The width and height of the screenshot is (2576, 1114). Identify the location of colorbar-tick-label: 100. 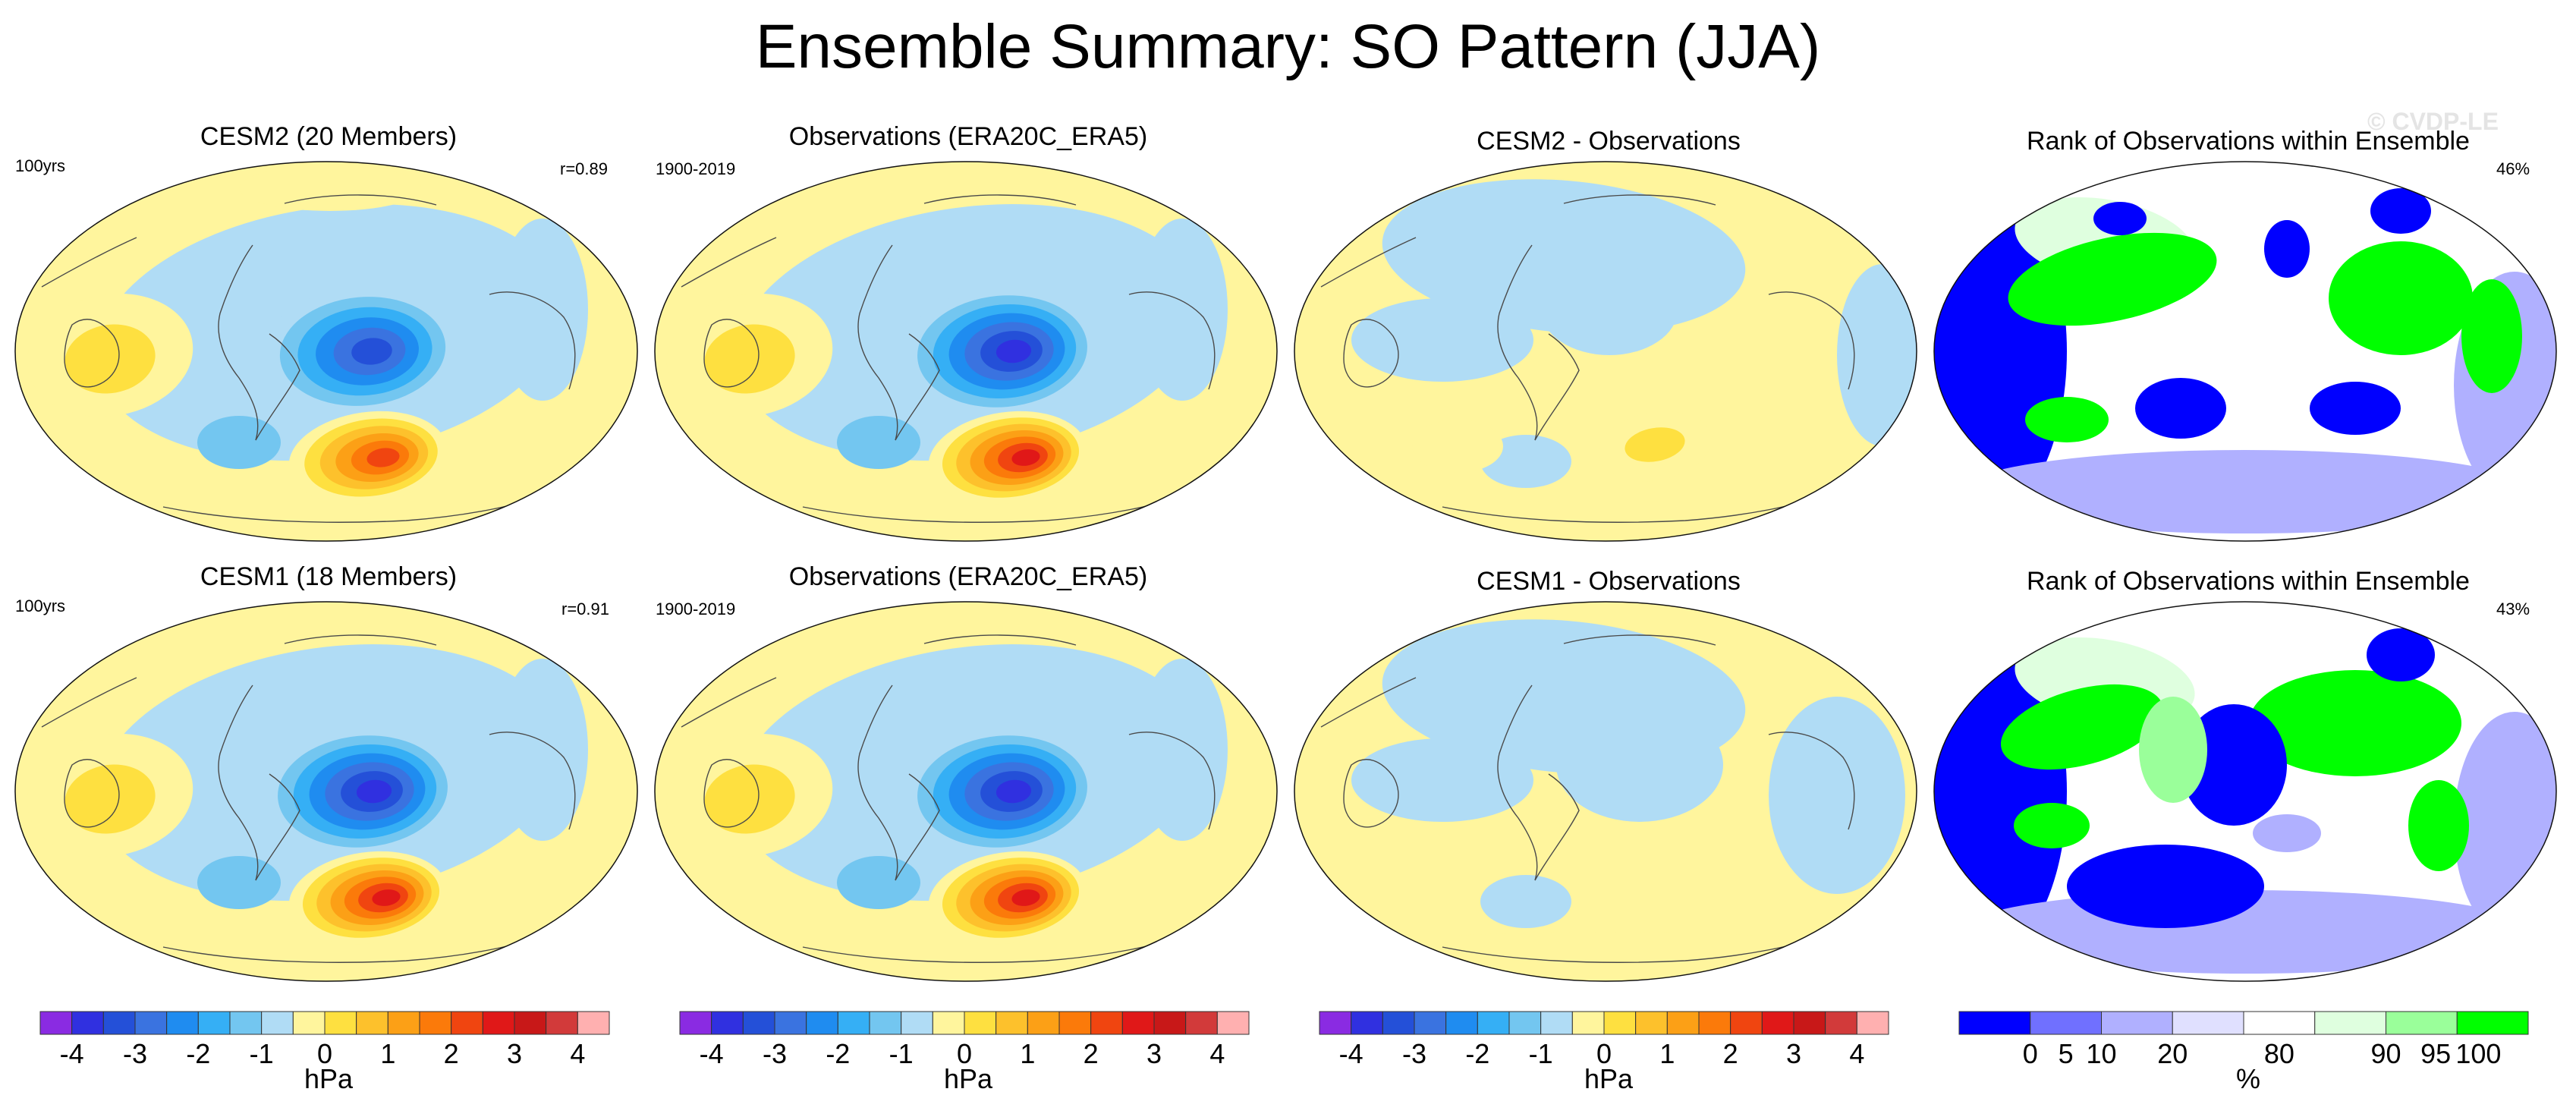
(2478, 1052).